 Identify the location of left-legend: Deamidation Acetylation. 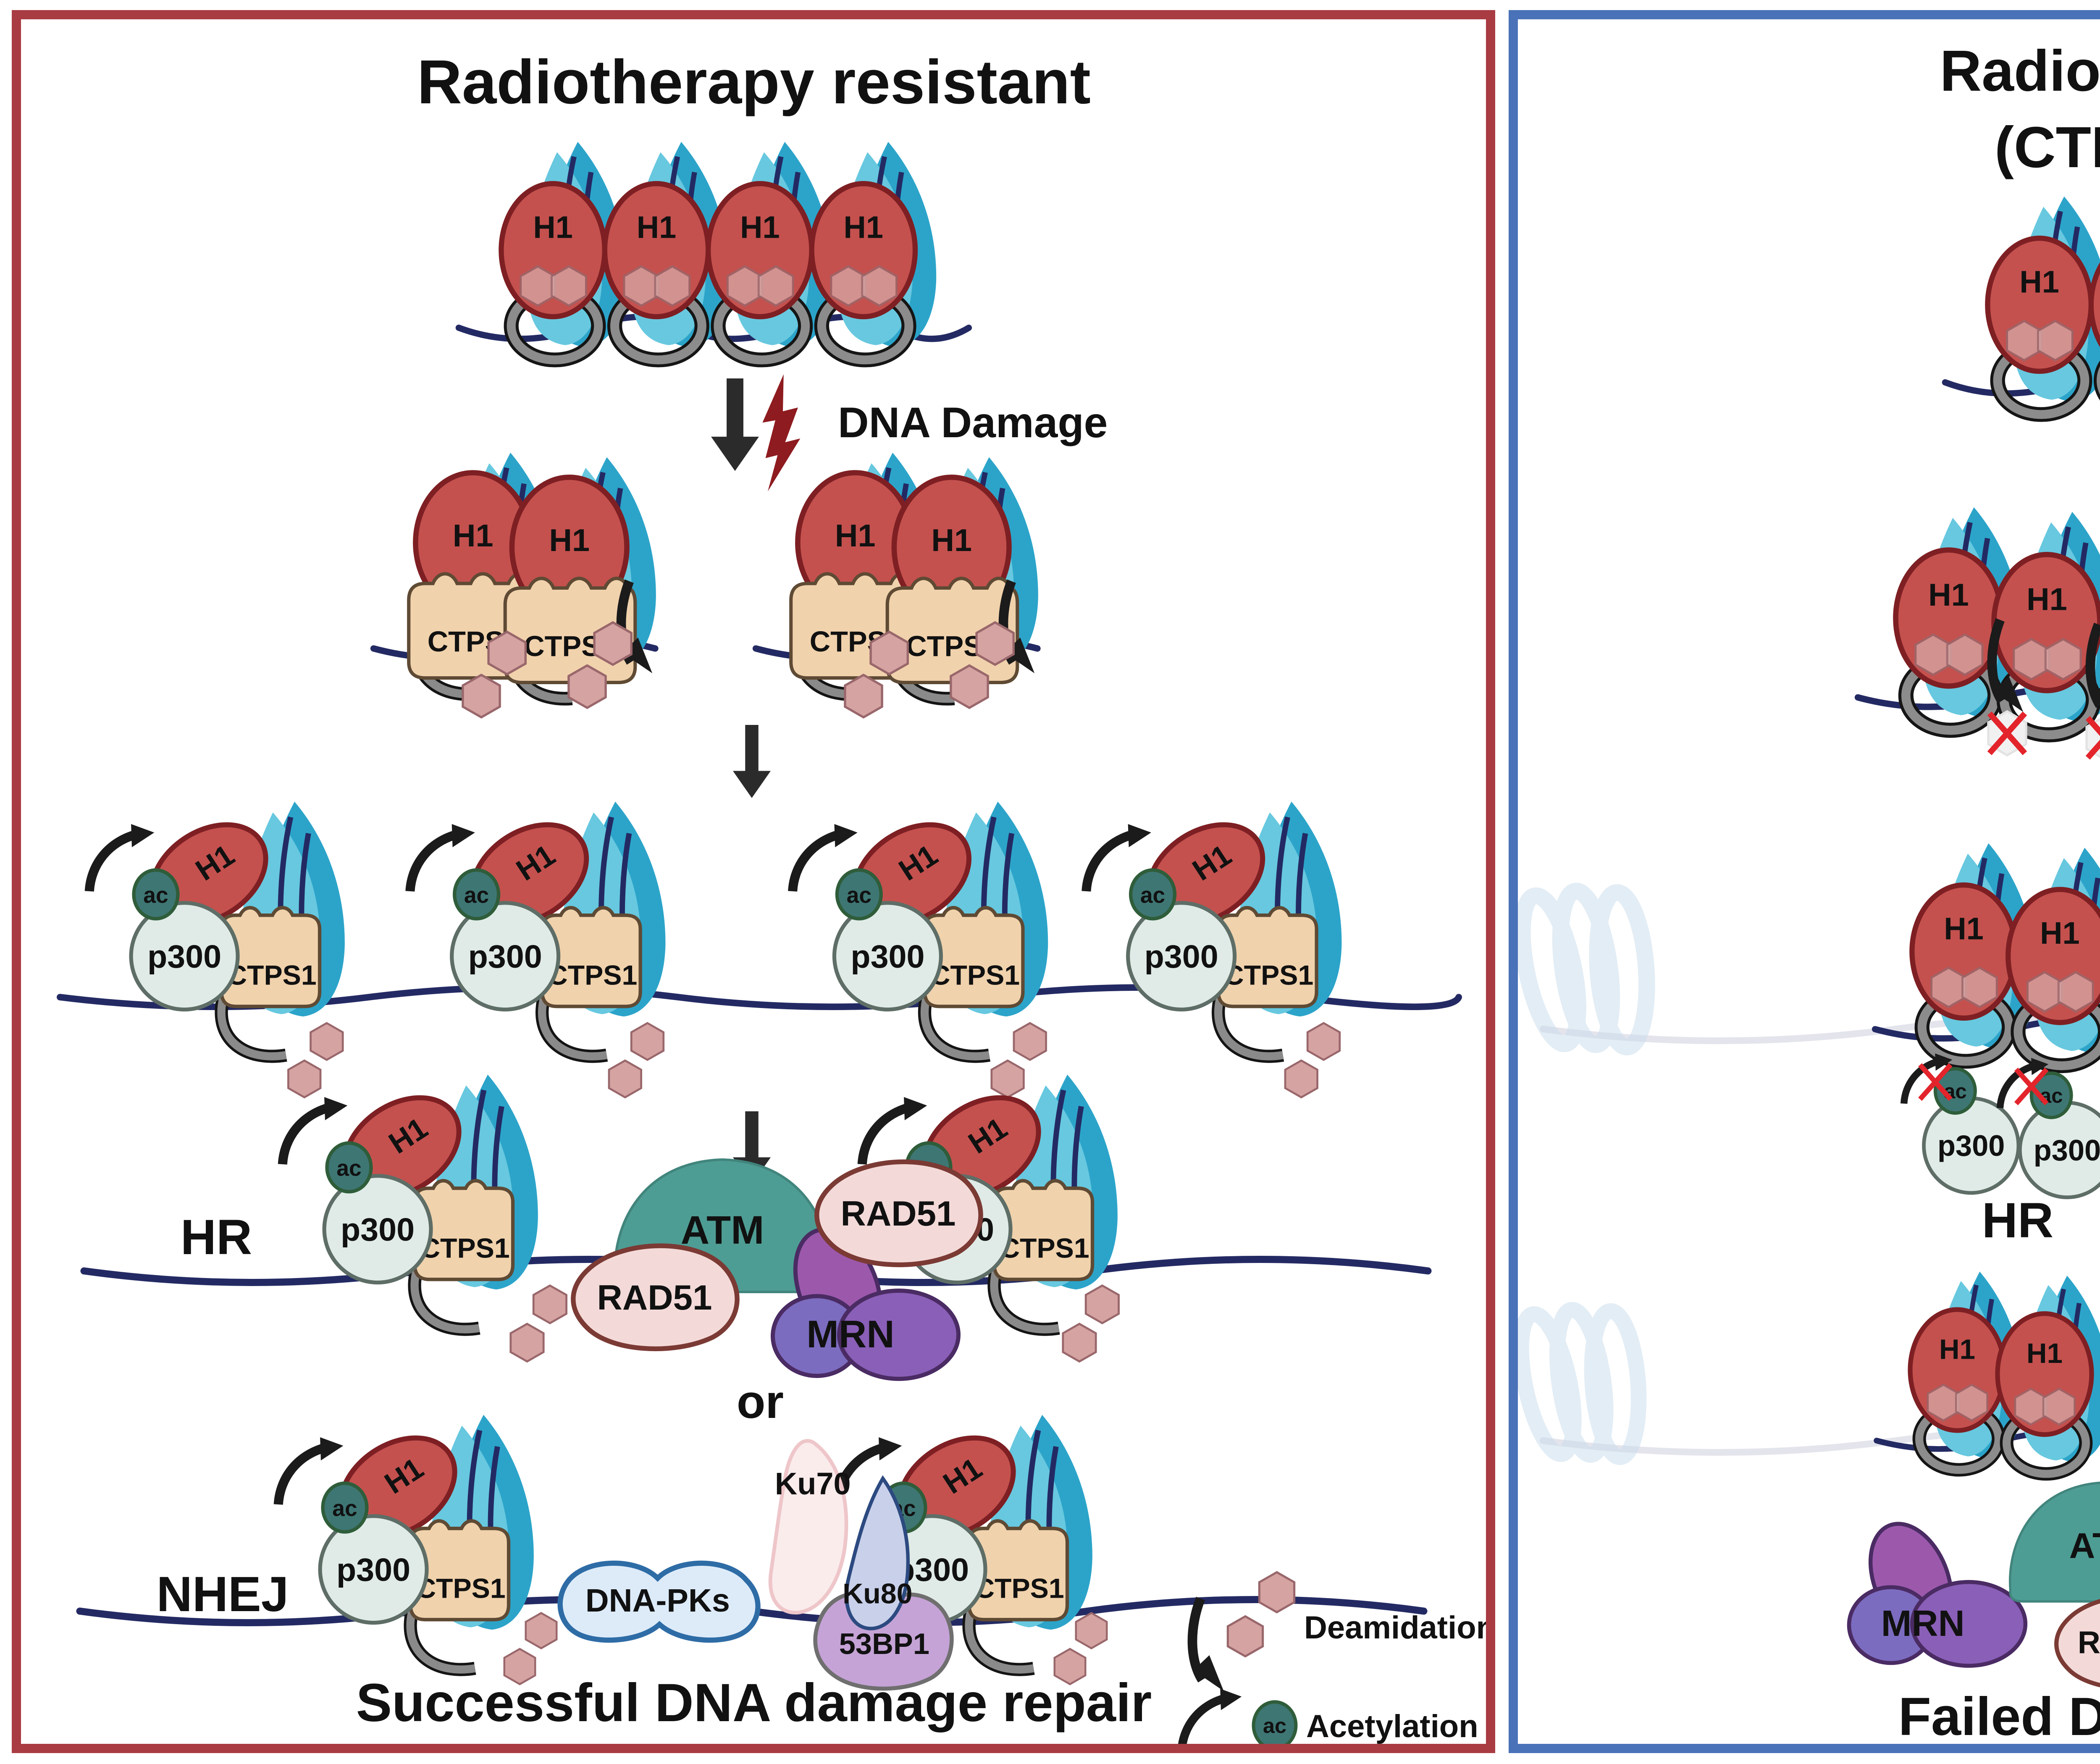
(1333, 1658).